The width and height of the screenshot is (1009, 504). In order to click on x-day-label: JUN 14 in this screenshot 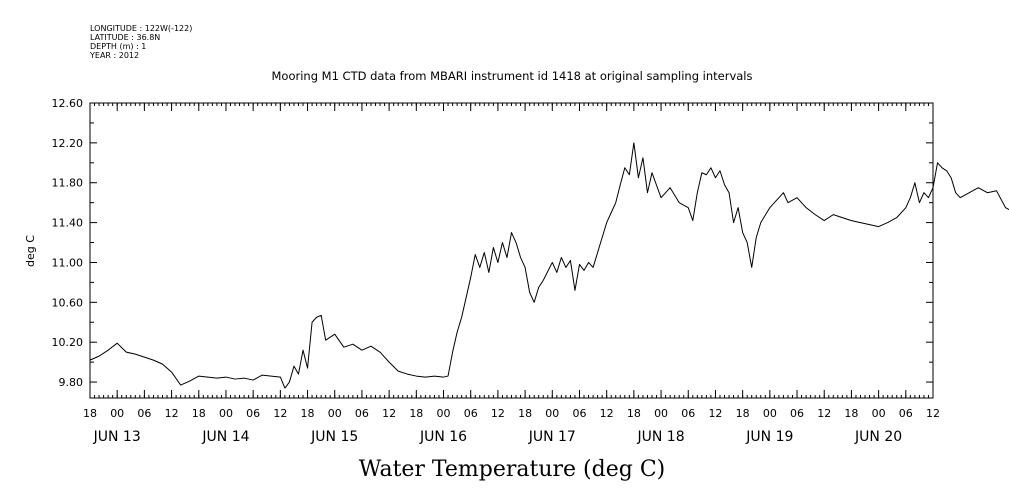, I will do `click(225, 437)`.